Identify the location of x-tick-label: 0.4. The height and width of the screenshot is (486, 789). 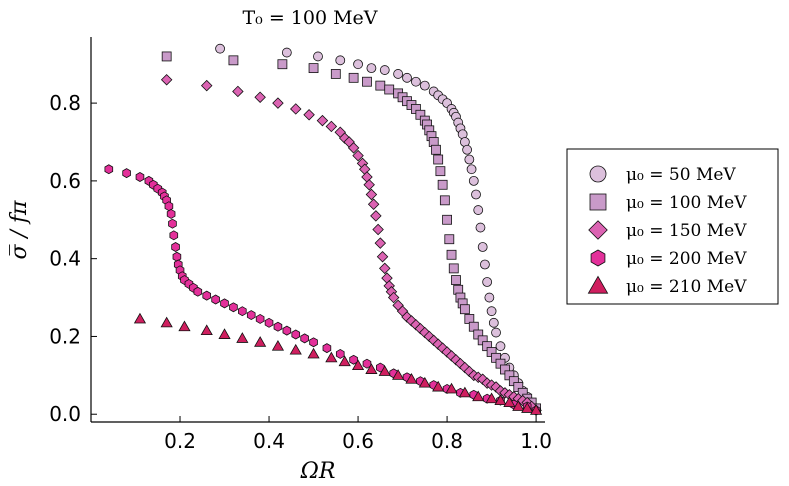
(269, 441).